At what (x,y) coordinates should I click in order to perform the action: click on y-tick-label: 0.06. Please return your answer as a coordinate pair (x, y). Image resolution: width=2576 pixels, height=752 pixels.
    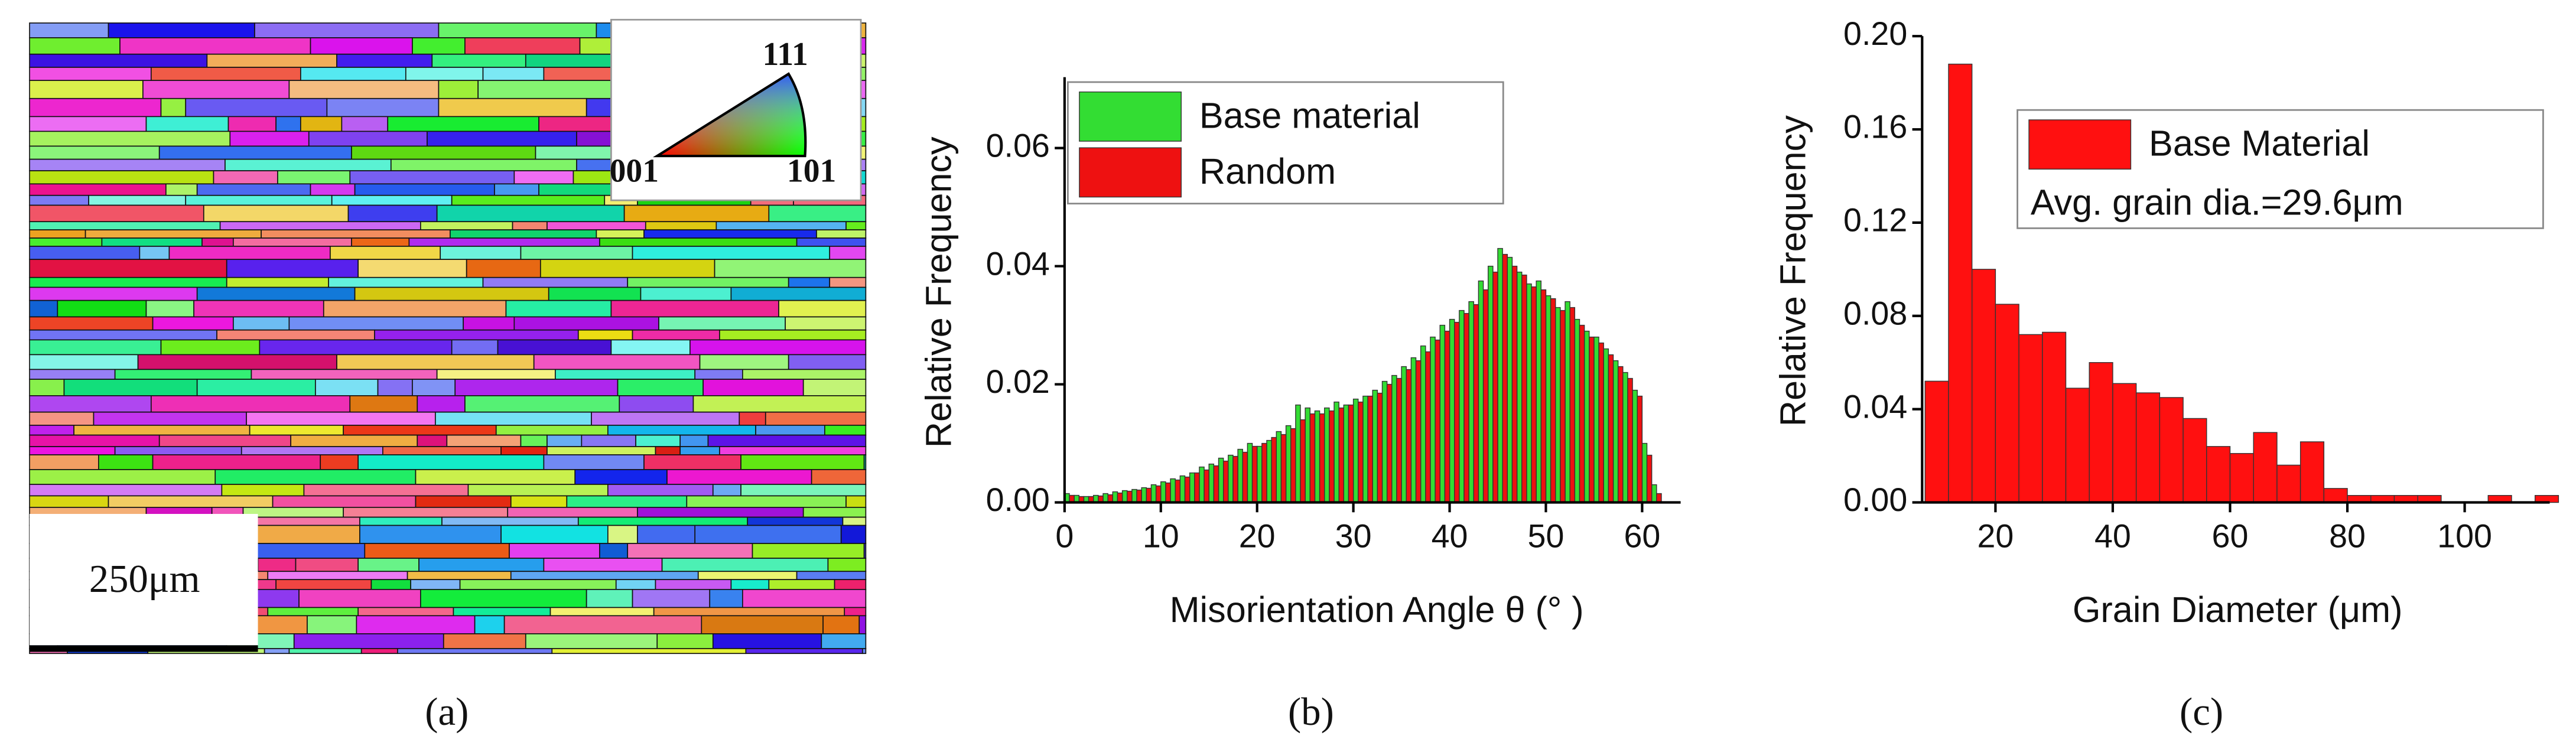
    Looking at the image, I should click on (1018, 145).